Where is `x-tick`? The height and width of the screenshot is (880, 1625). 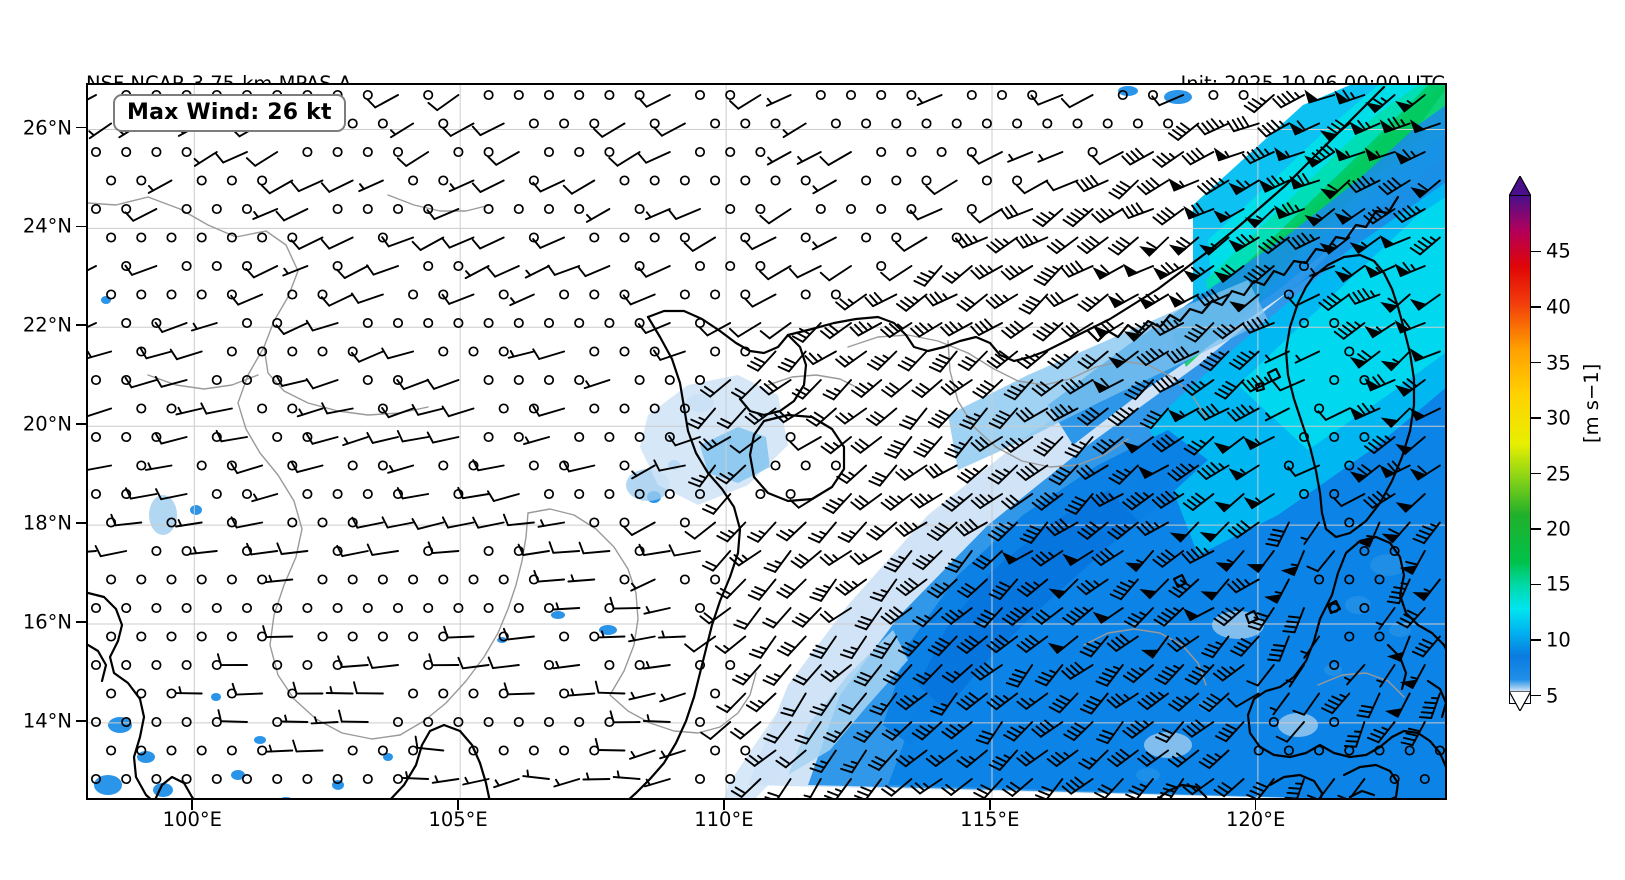
x-tick is located at coordinates (458, 805).